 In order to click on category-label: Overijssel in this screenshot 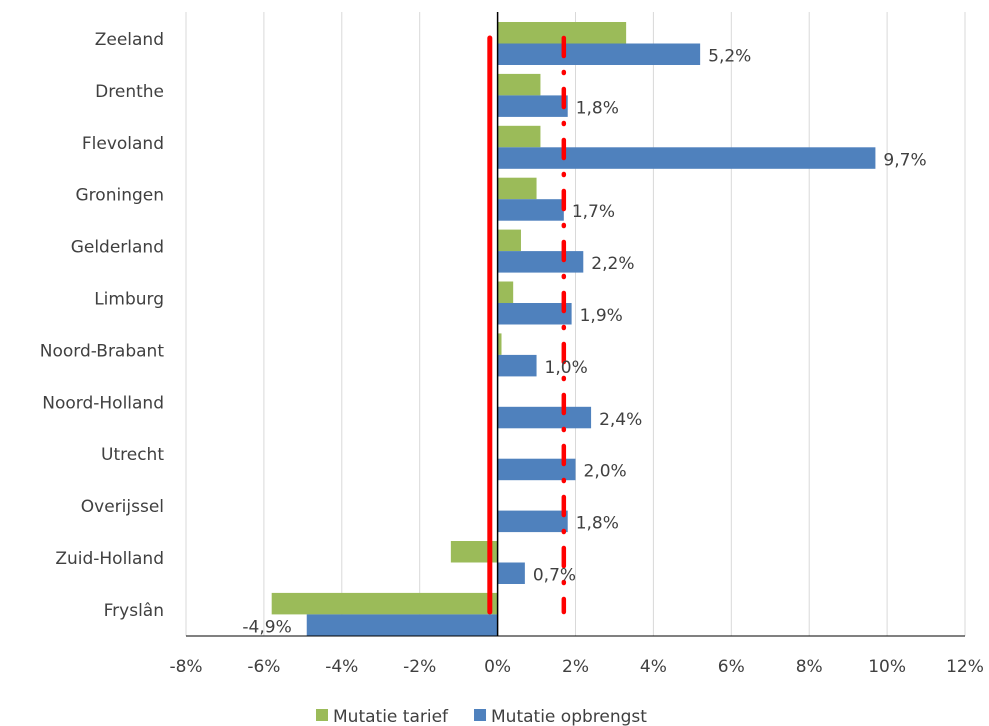, I will do `click(122, 507)`.